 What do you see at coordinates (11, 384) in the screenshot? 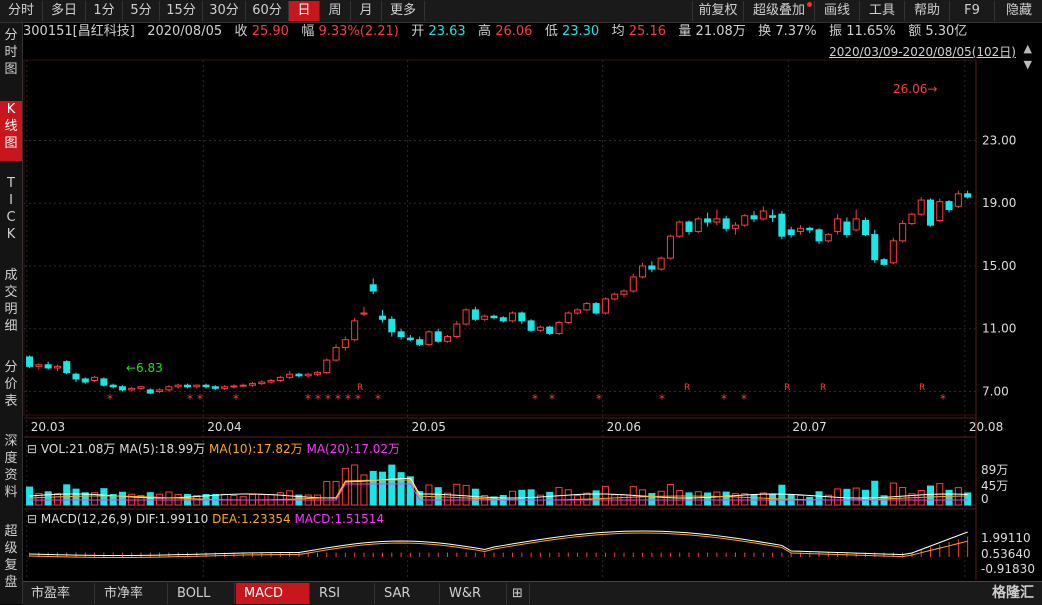
I see `sidebar-item-price-table: 分价表` at bounding box center [11, 384].